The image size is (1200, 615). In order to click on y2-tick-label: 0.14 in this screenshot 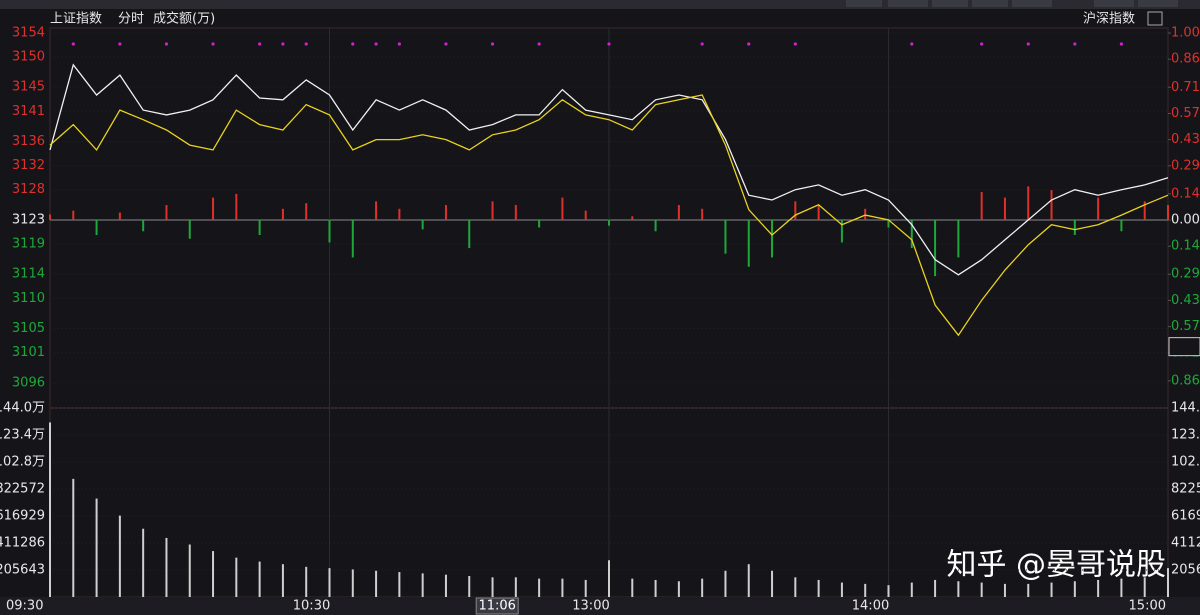, I will do `click(1185, 193)`.